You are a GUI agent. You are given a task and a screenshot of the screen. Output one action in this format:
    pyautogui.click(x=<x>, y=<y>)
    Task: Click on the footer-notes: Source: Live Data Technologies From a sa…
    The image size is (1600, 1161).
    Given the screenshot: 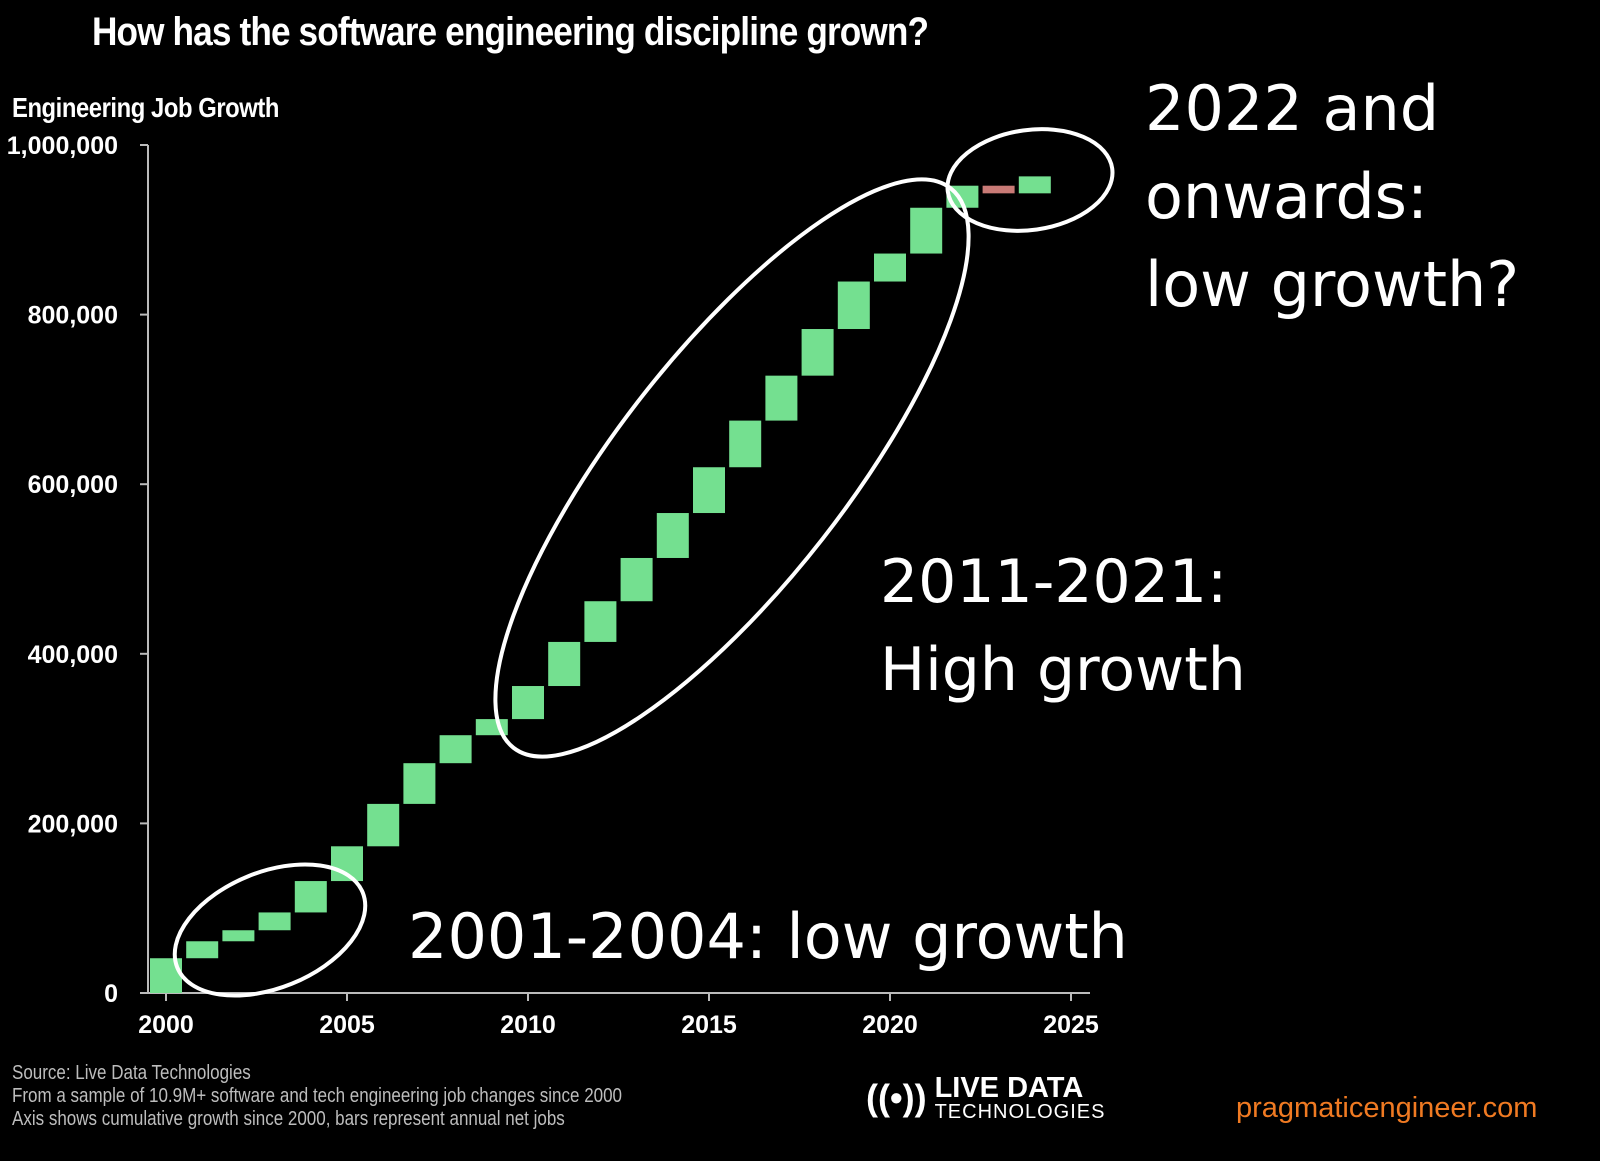 What is the action you would take?
    pyautogui.click(x=317, y=1096)
    